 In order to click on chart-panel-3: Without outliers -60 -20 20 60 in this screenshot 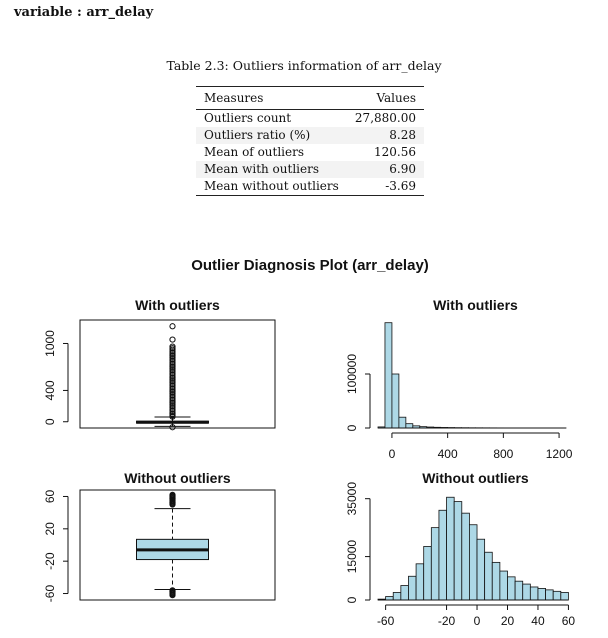, I will do `click(159, 536)`.